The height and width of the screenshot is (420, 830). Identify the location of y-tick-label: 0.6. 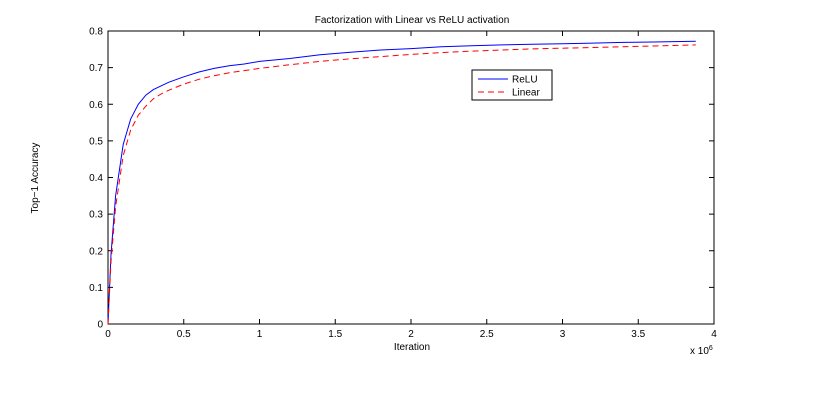
(96, 105).